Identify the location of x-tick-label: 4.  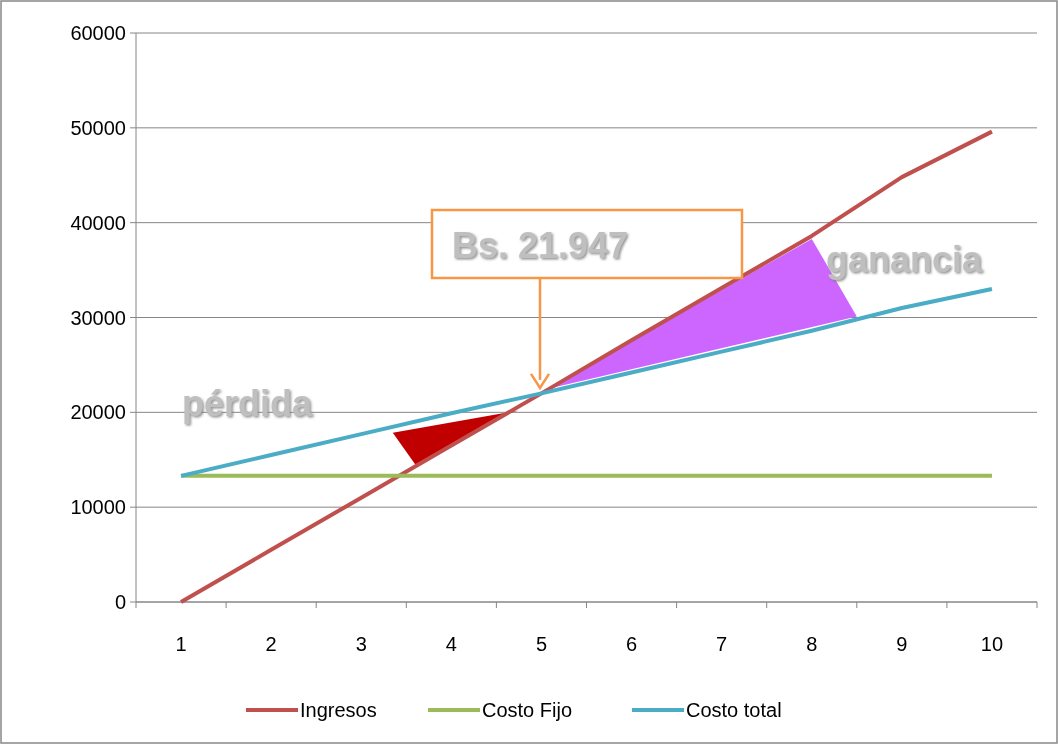
(451, 644).